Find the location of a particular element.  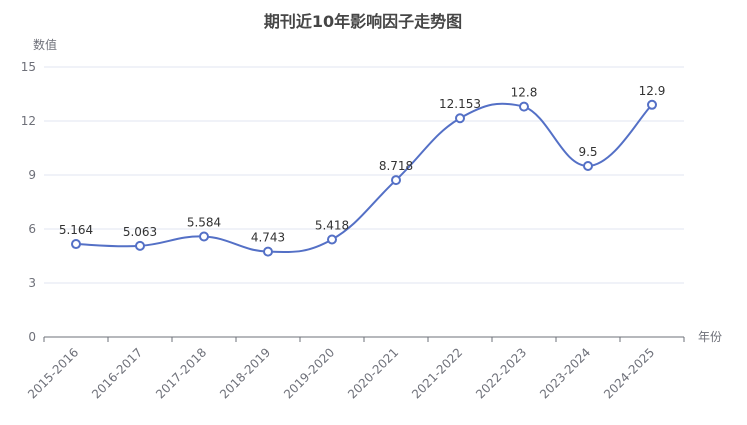

data-label: 4.743 is located at coordinates (268, 238).